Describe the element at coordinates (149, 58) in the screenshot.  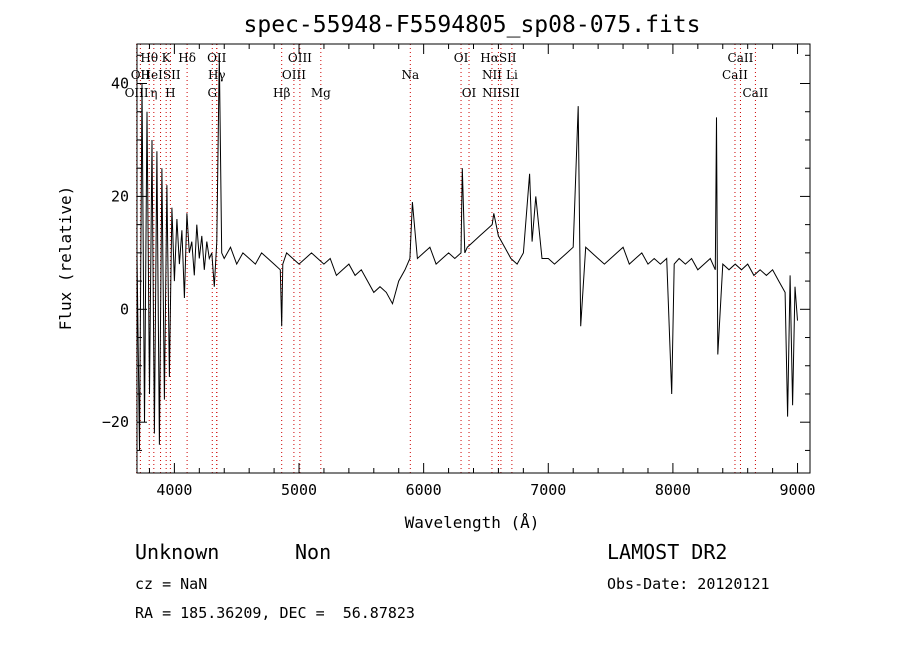
I see `spectral-line-label: Hθ` at that location.